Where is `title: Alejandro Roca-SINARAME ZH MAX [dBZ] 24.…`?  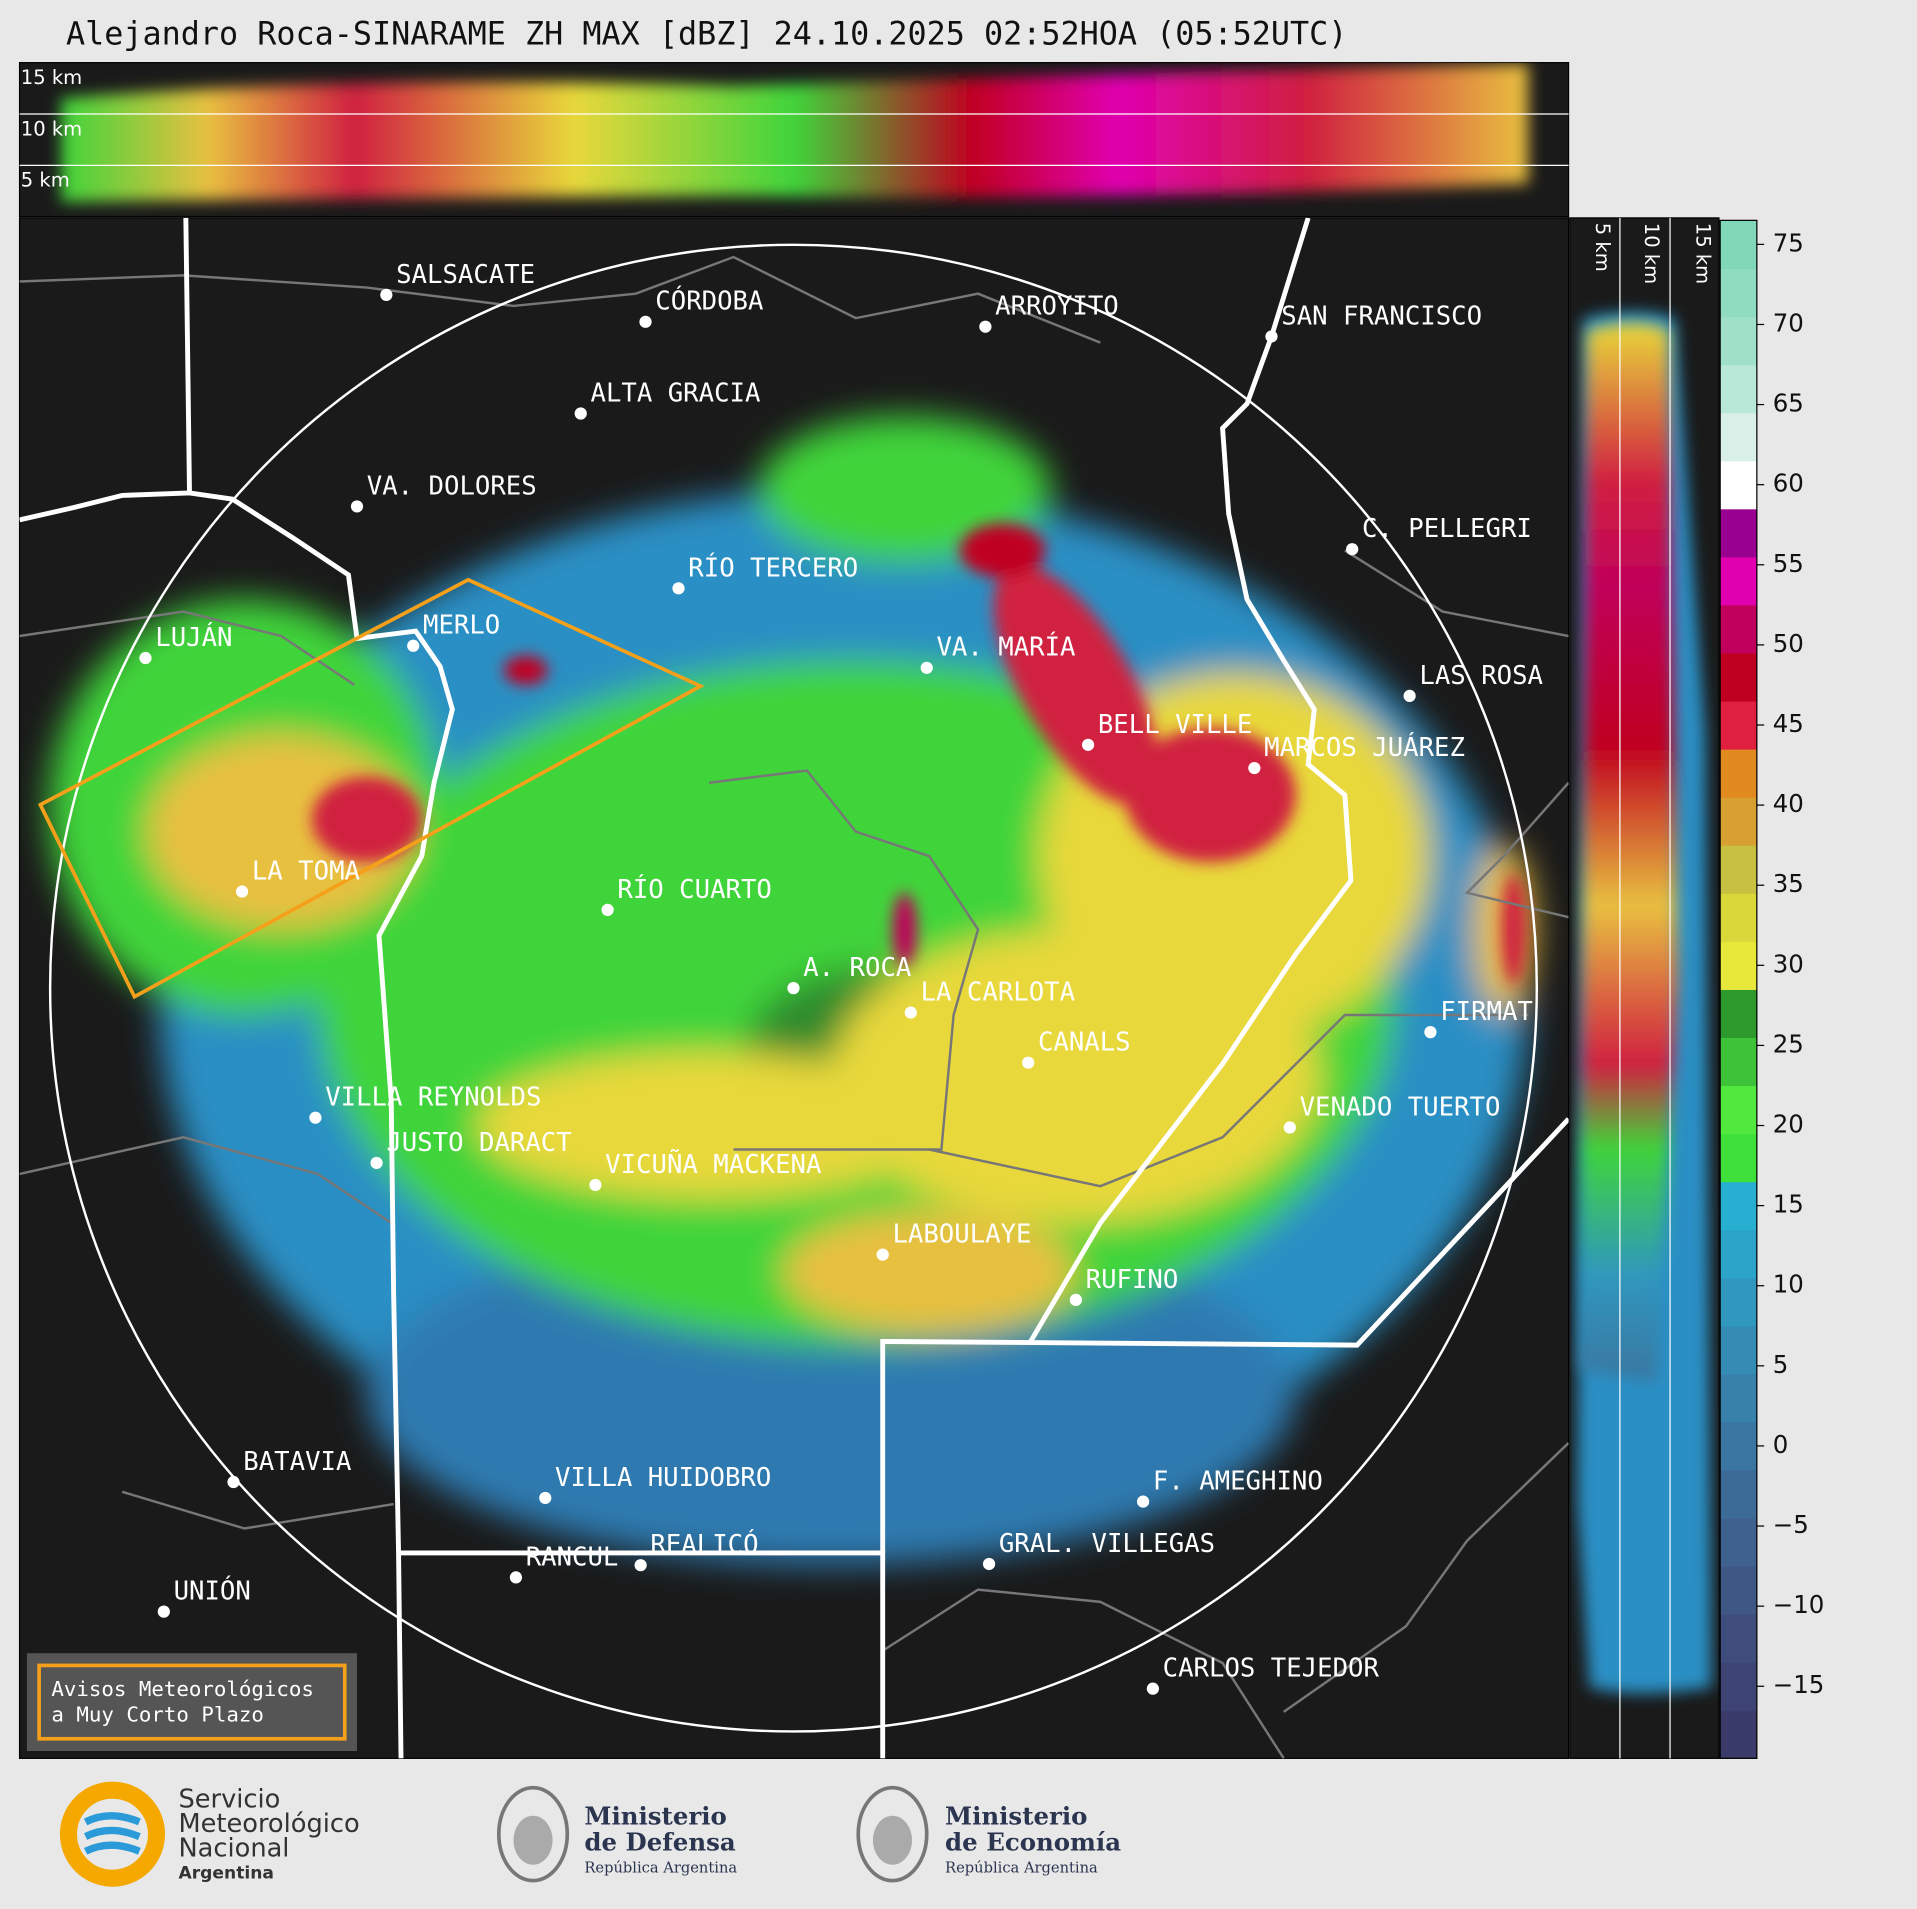
title: Alejandro Roca-SINARAME ZH MAX [dBZ] 24.… is located at coordinates (706, 35).